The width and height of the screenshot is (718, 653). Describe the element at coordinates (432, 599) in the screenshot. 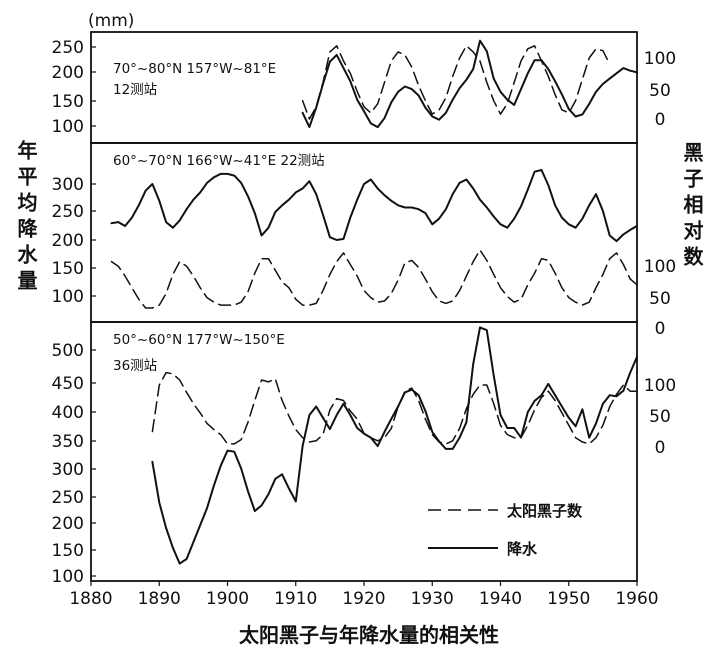

I see `x-tick-label: 1930` at that location.